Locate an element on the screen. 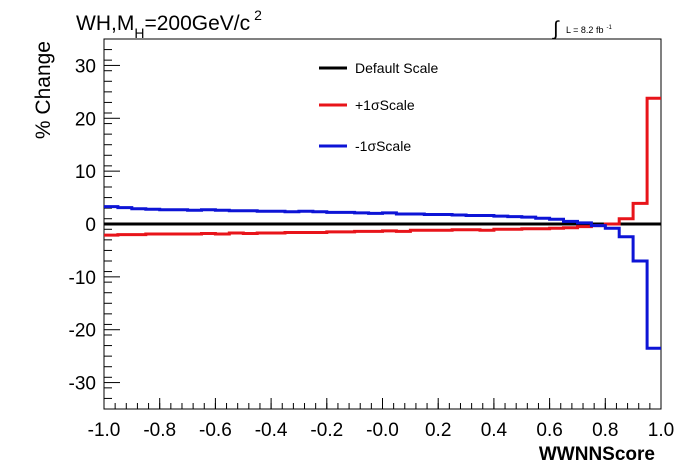 This screenshot has width=696, height=472. x-tick-label: -0.6 is located at coordinates (215, 430).